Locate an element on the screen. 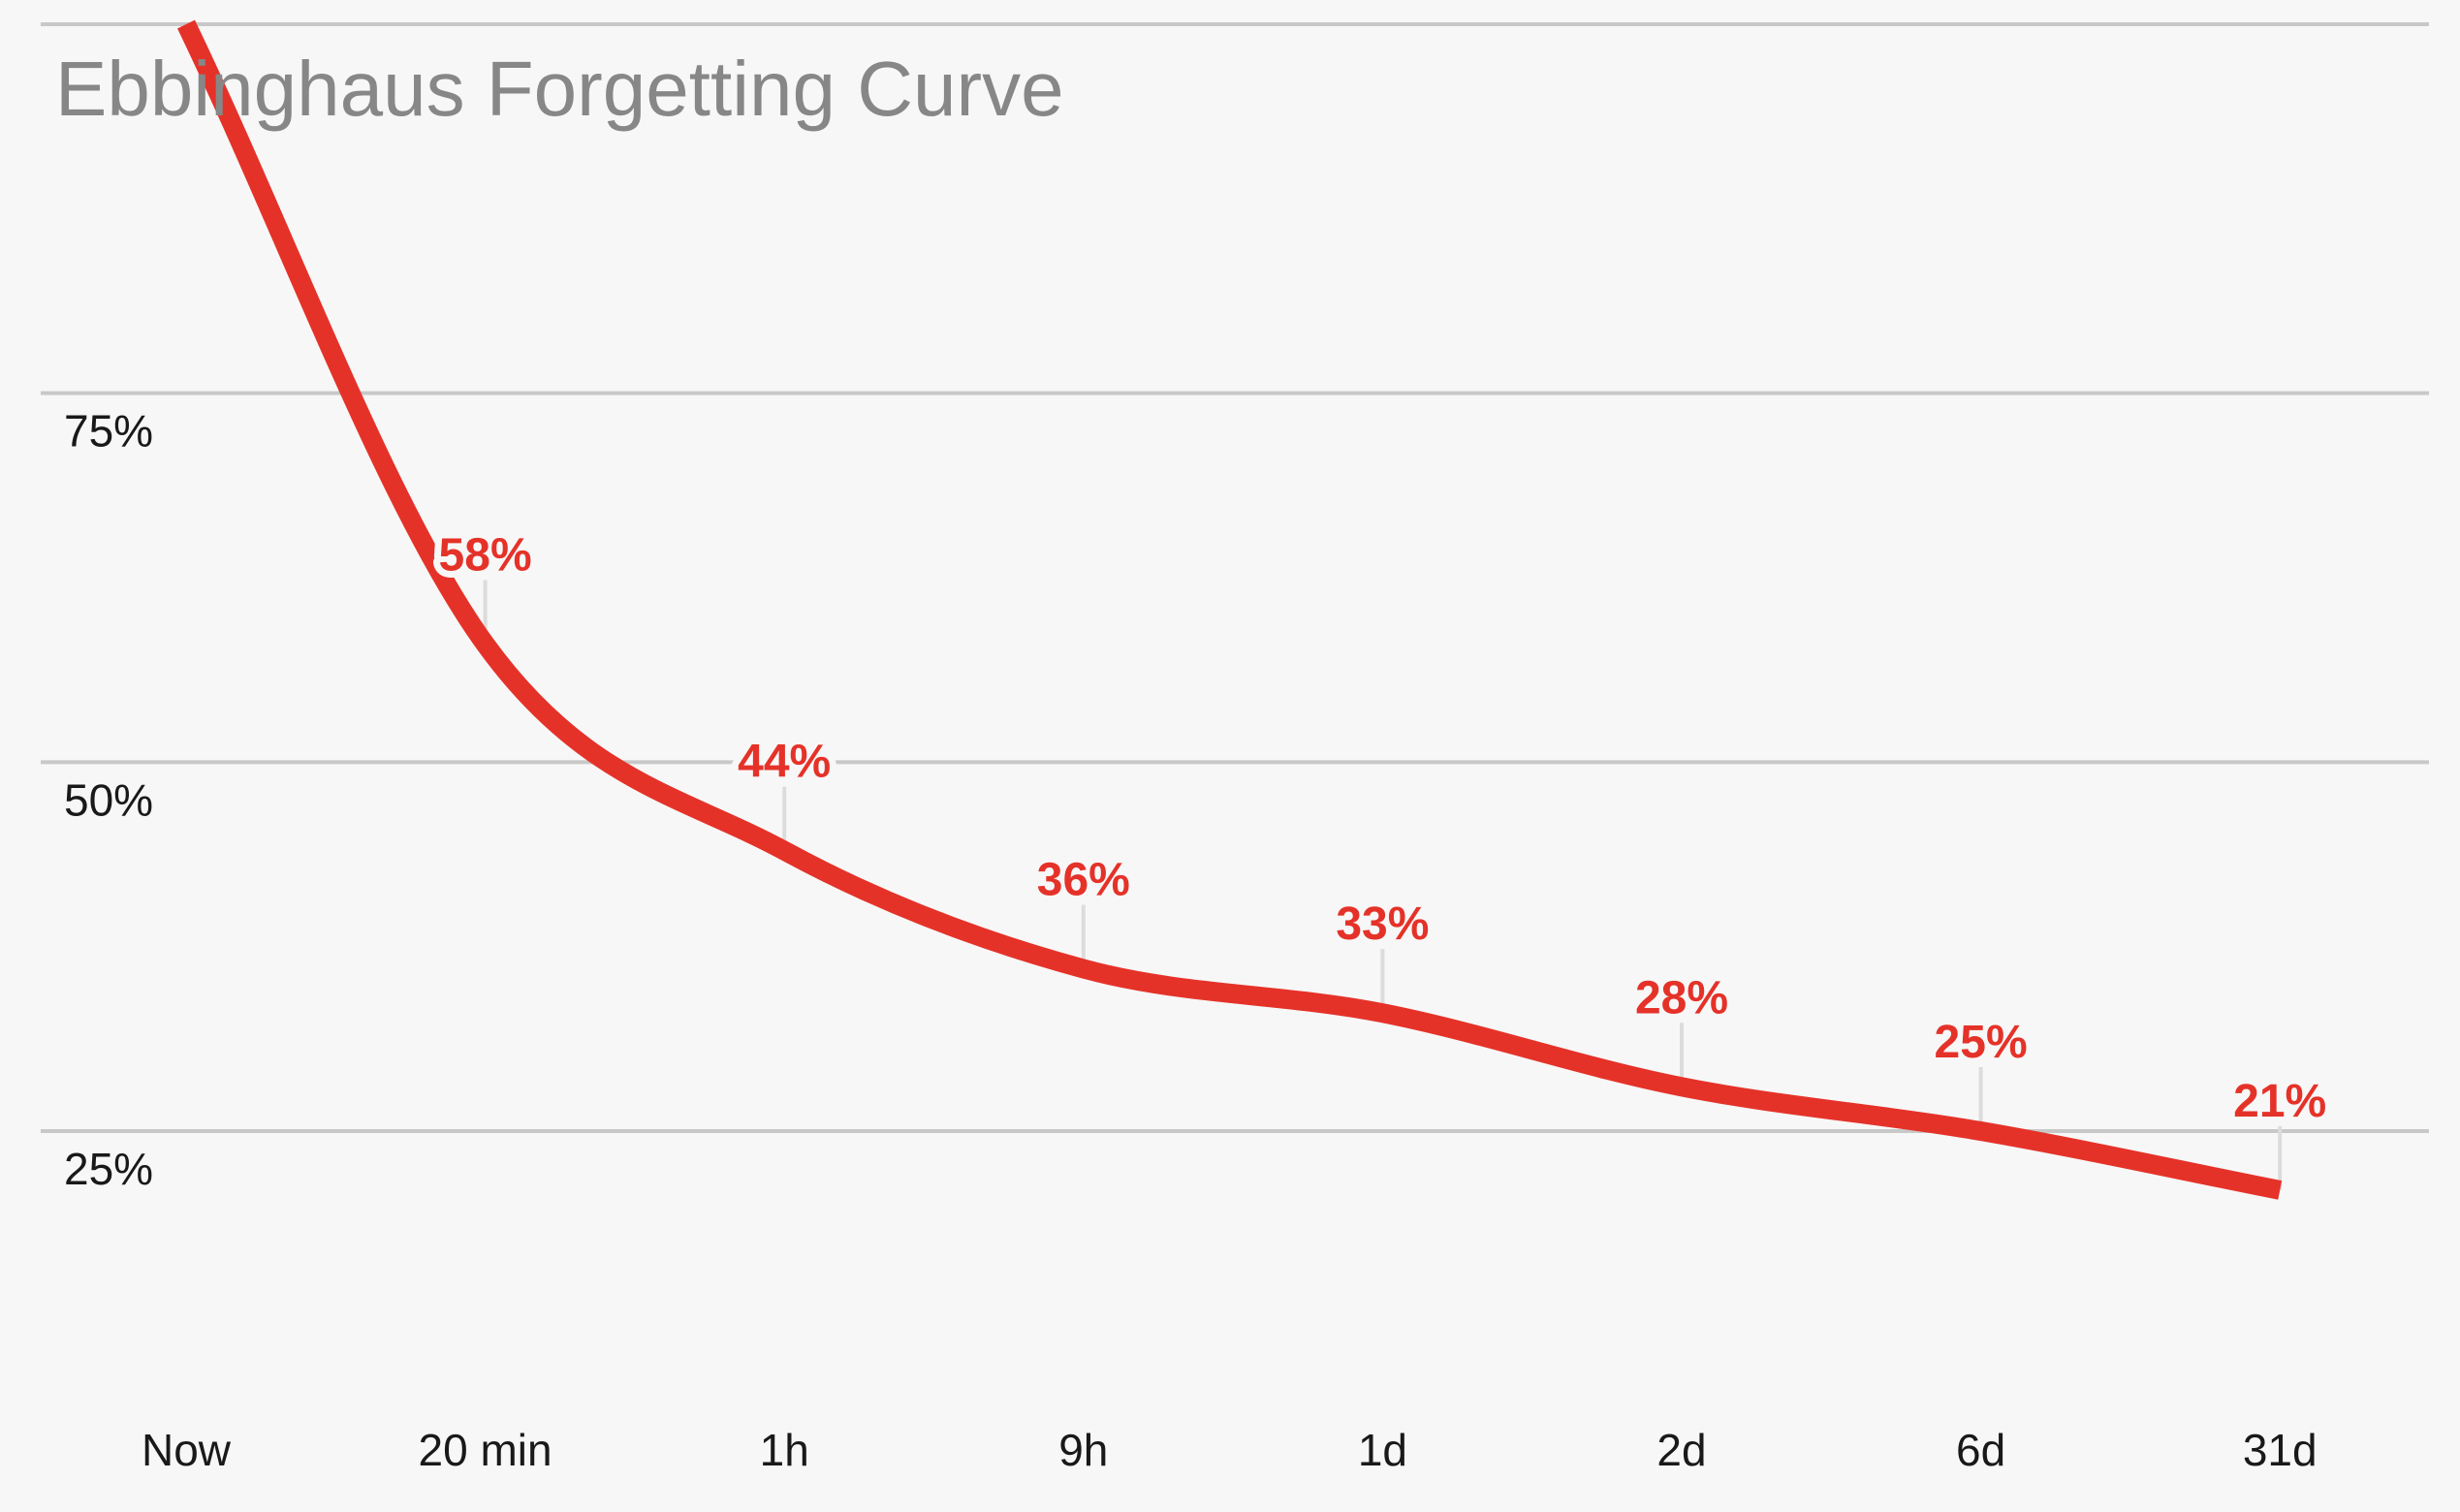  y-tick-label-25: 25% is located at coordinates (108, 1169).